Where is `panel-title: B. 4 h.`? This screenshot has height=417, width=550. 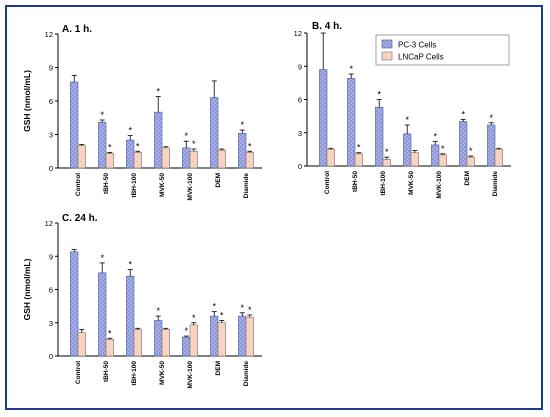
panel-title: B. 4 h. is located at coordinates (327, 26).